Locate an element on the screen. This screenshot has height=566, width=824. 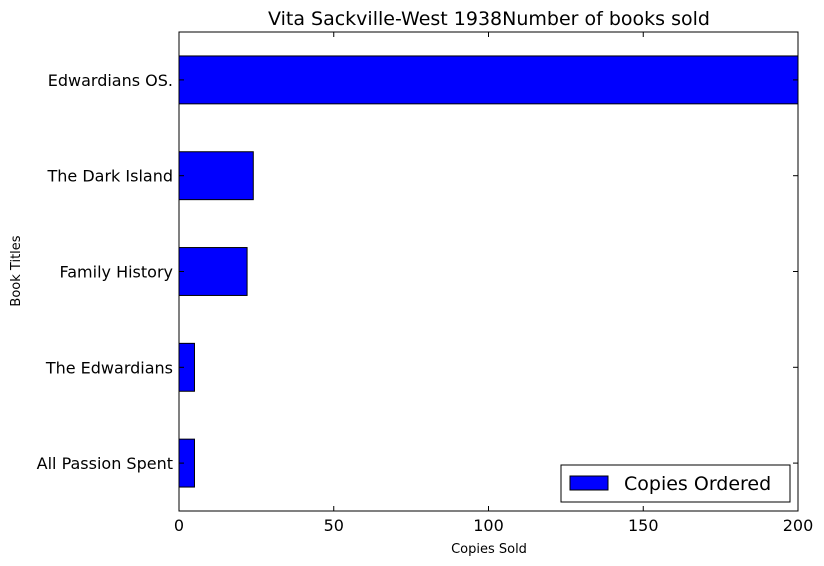
legend-box is located at coordinates (675, 483).